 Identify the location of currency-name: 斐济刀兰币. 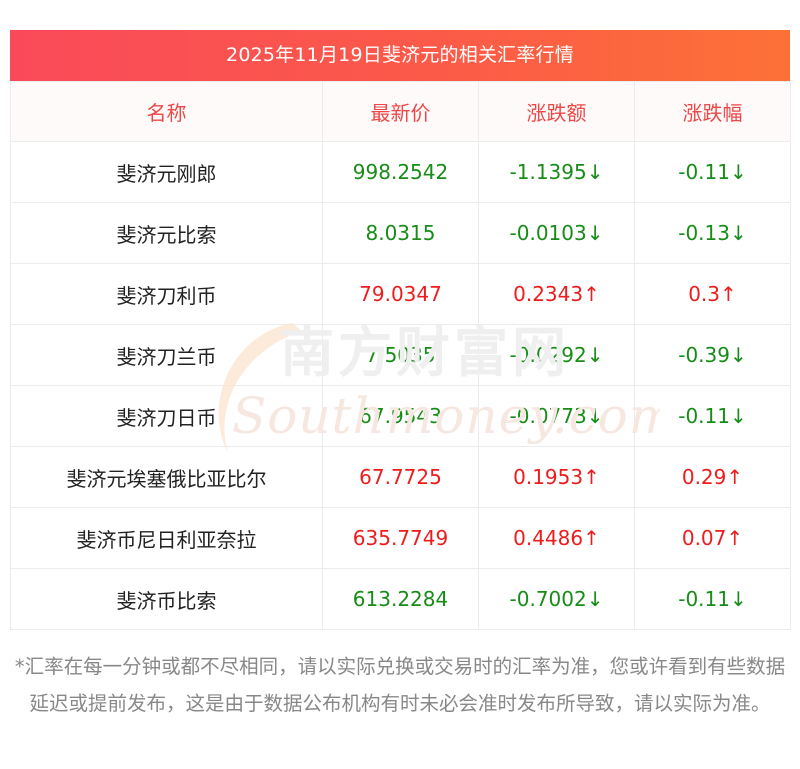
(166, 355).